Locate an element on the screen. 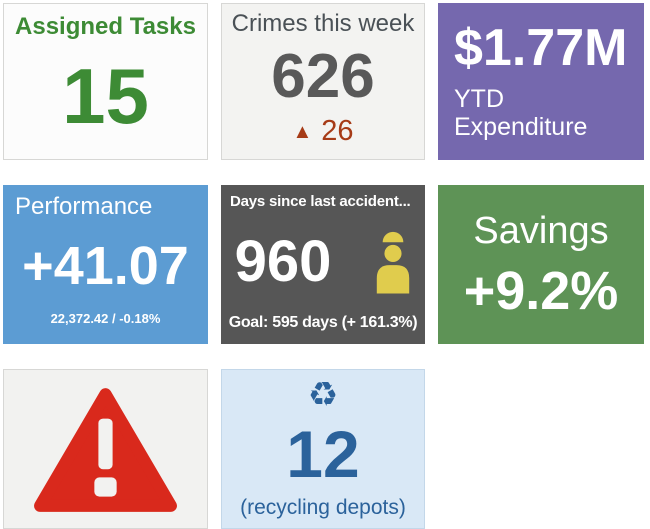  assigned-tasks-title: Assigned Tasks is located at coordinates (105, 26).